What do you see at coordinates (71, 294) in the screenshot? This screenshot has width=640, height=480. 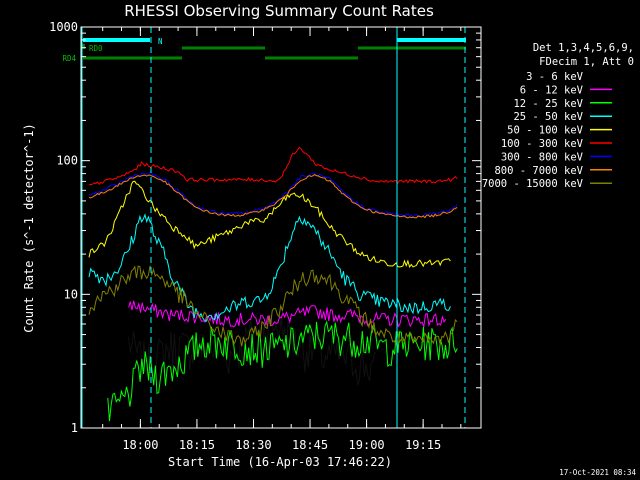 I see `y-tick-label: 10` at bounding box center [71, 294].